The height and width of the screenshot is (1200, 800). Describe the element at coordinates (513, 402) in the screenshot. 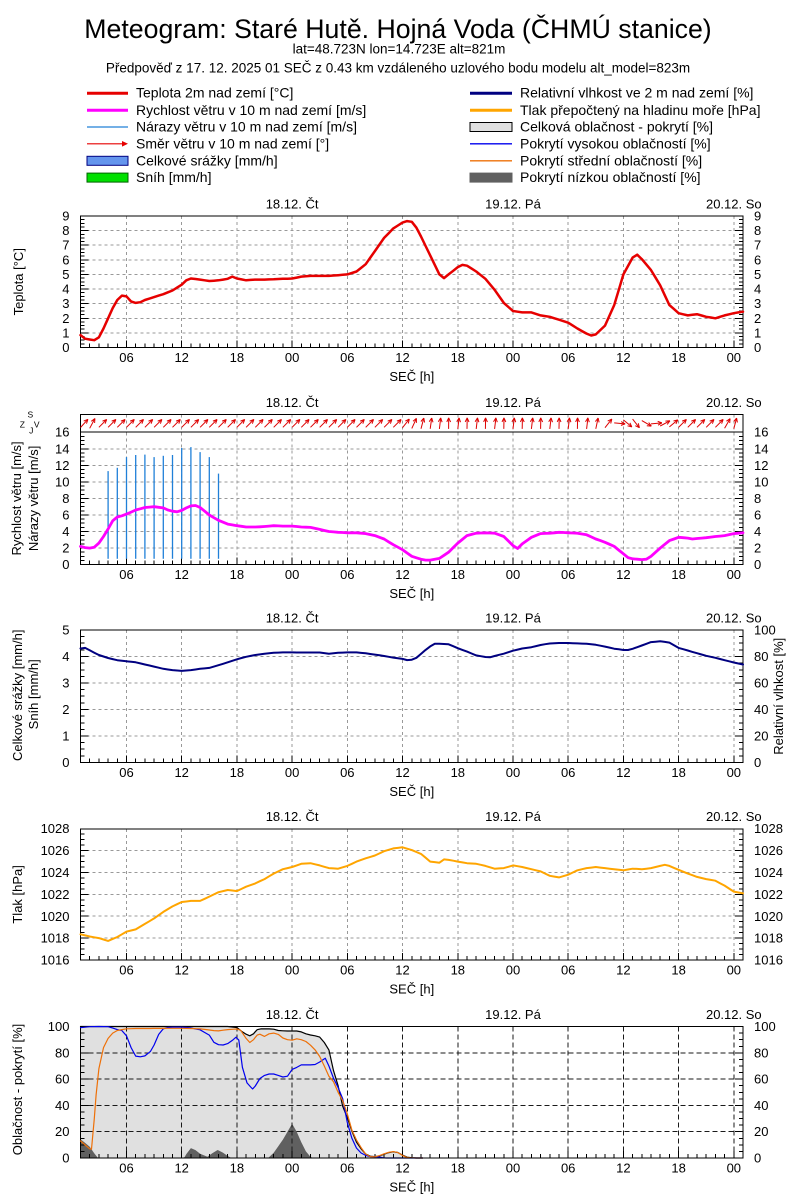

I see `svg-text: 19.12. Pá` at that location.